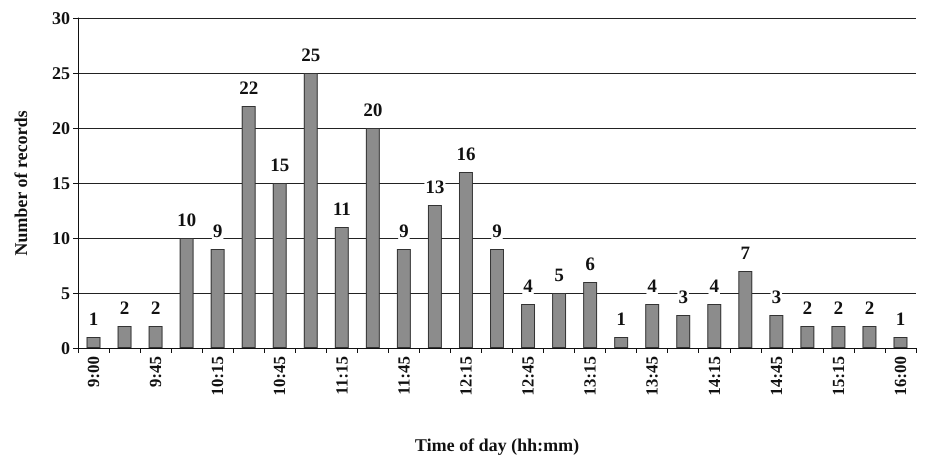  What do you see at coordinates (559, 275) in the screenshot?
I see `data-label: 5` at bounding box center [559, 275].